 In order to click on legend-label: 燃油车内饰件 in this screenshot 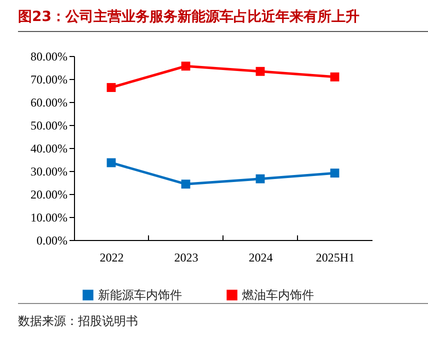, I will do `click(278, 295)`.